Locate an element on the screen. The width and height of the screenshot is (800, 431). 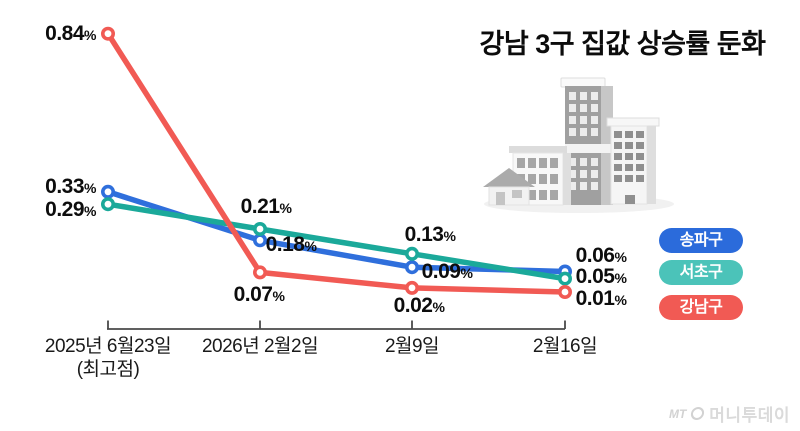
watermark: MT 머니투데이 is located at coordinates (729, 413).